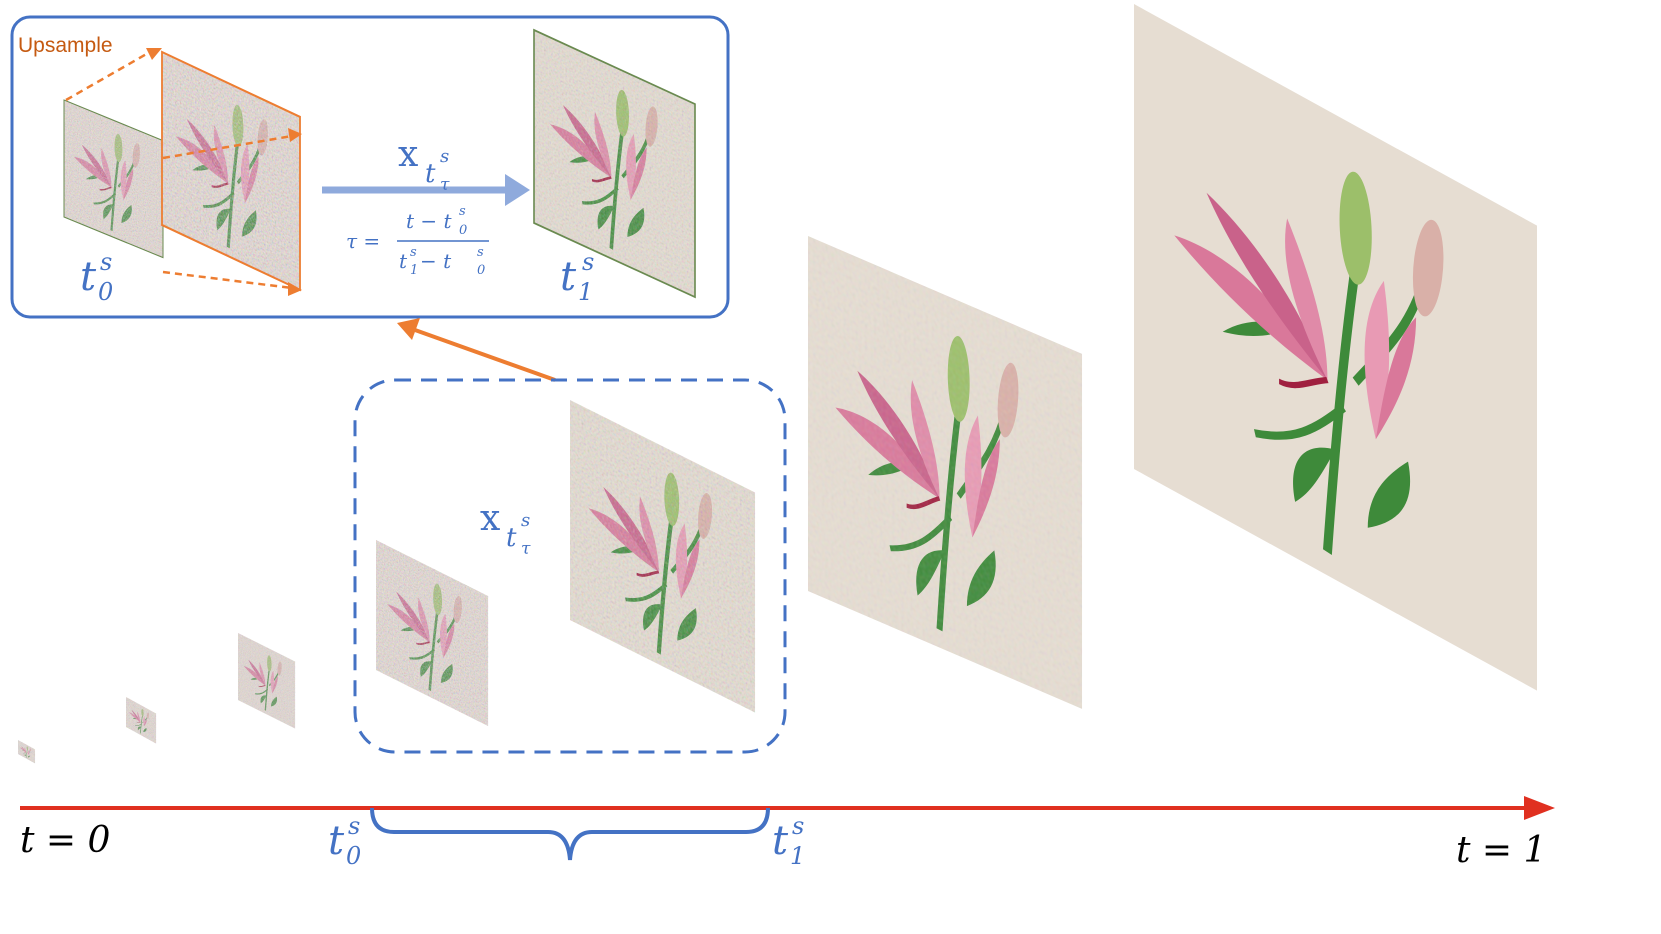 Image resolution: width=1661 pixels, height=934 pixels. What do you see at coordinates (417, 241) in the screenshot?
I see `tau-formula: τ = t − t 0 s t 1 s − t 0 s` at bounding box center [417, 241].